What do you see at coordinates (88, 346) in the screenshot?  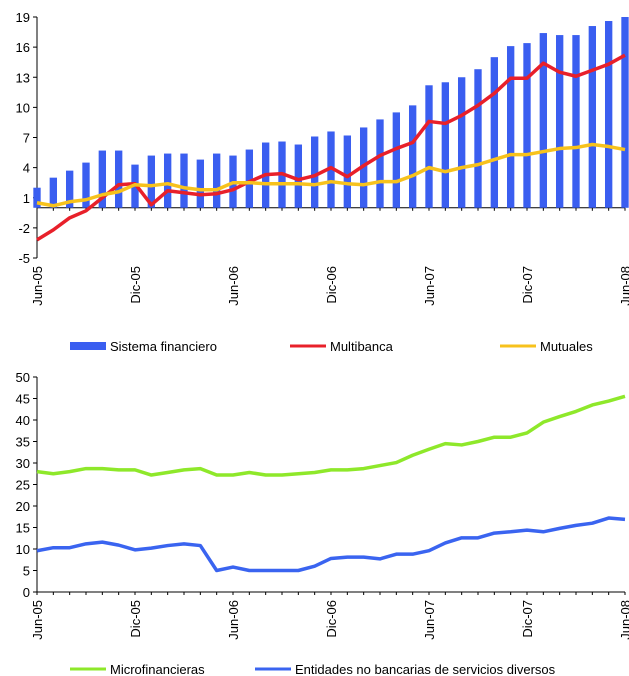 I see `legend-swatch` at bounding box center [88, 346].